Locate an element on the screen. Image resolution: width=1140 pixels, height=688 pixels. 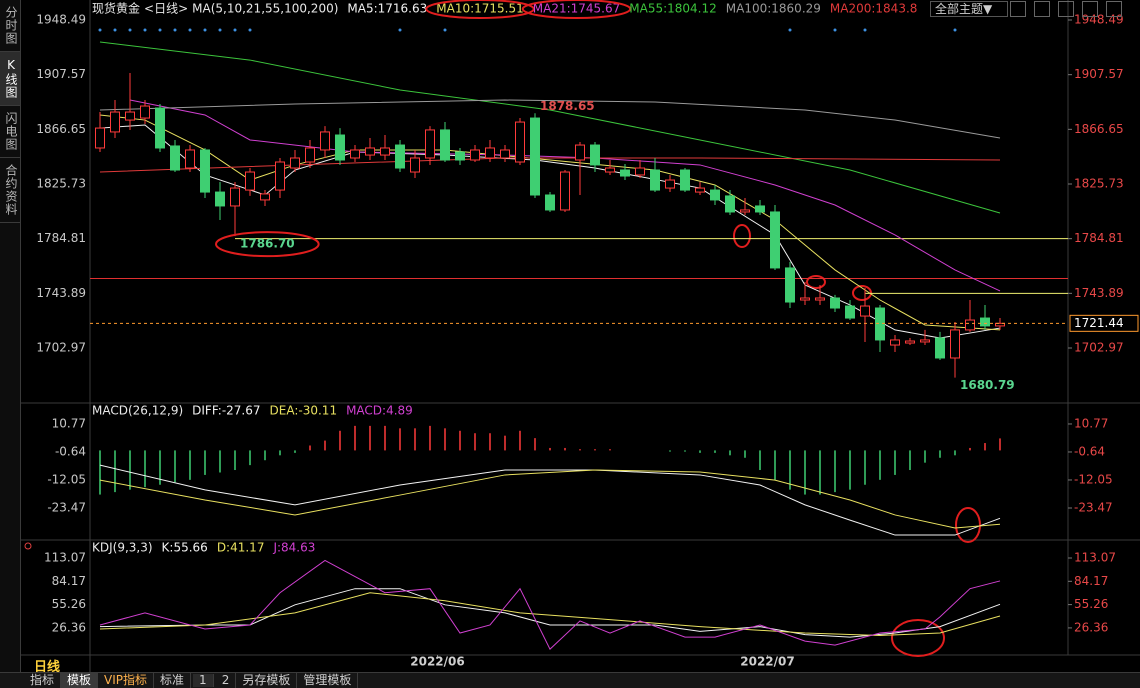
toolbar-tab: 模板 is located at coordinates (80, 680).